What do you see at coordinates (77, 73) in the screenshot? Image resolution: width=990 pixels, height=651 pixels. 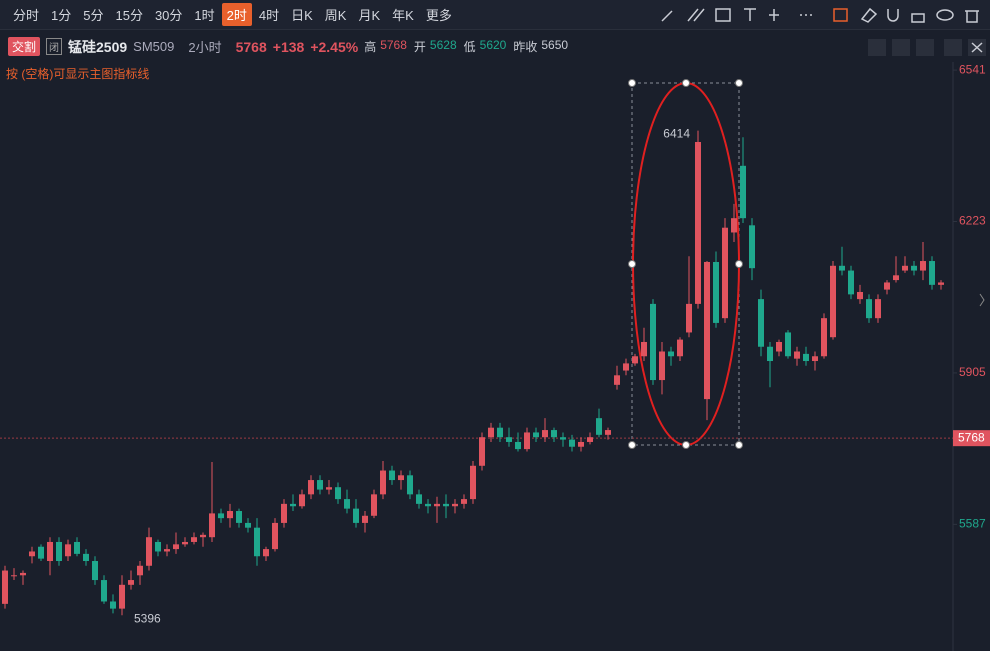 I see `hint: 按 (空格)可显示主图指标线` at bounding box center [77, 73].